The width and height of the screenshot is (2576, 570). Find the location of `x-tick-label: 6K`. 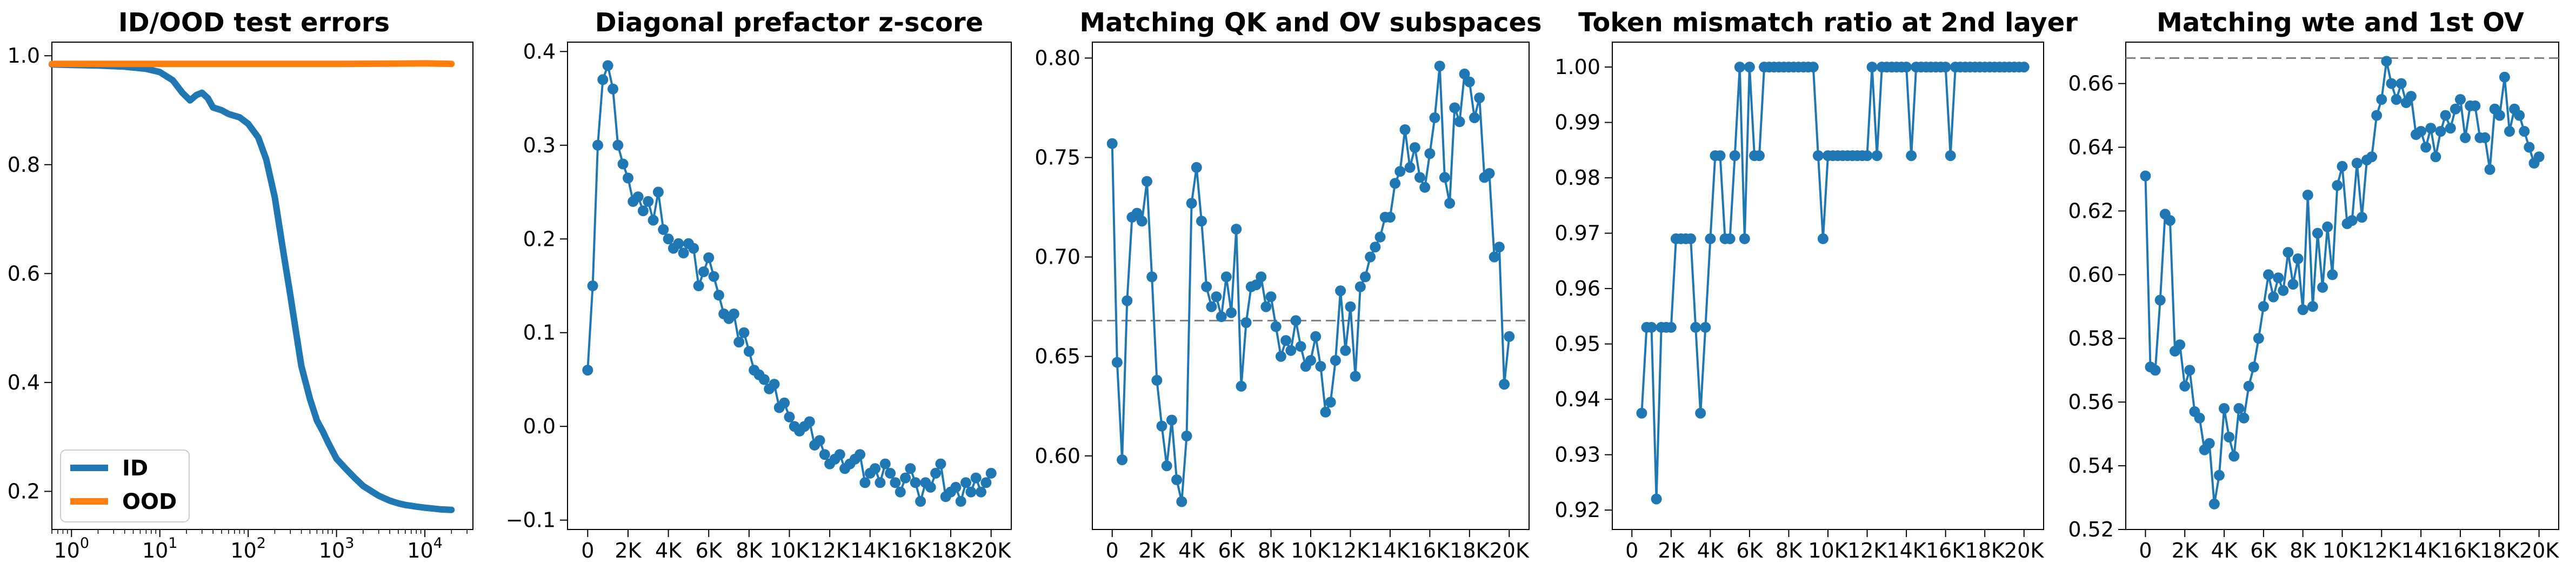

x-tick-label: 6K is located at coordinates (2264, 550).